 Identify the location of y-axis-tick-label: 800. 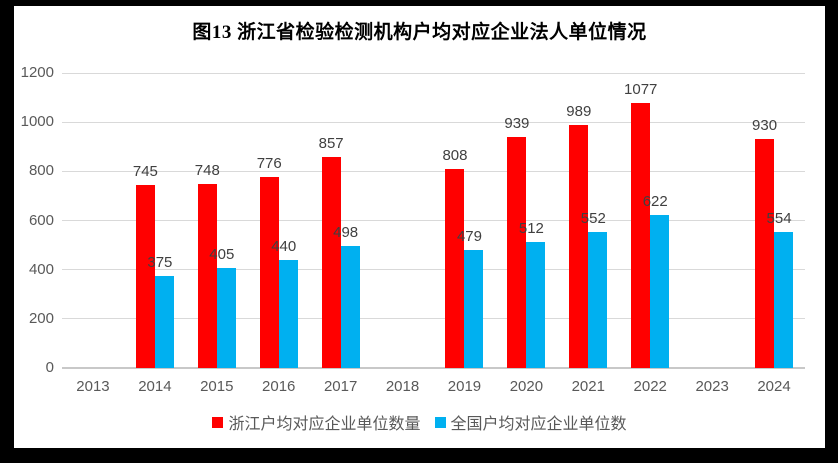
(41, 171).